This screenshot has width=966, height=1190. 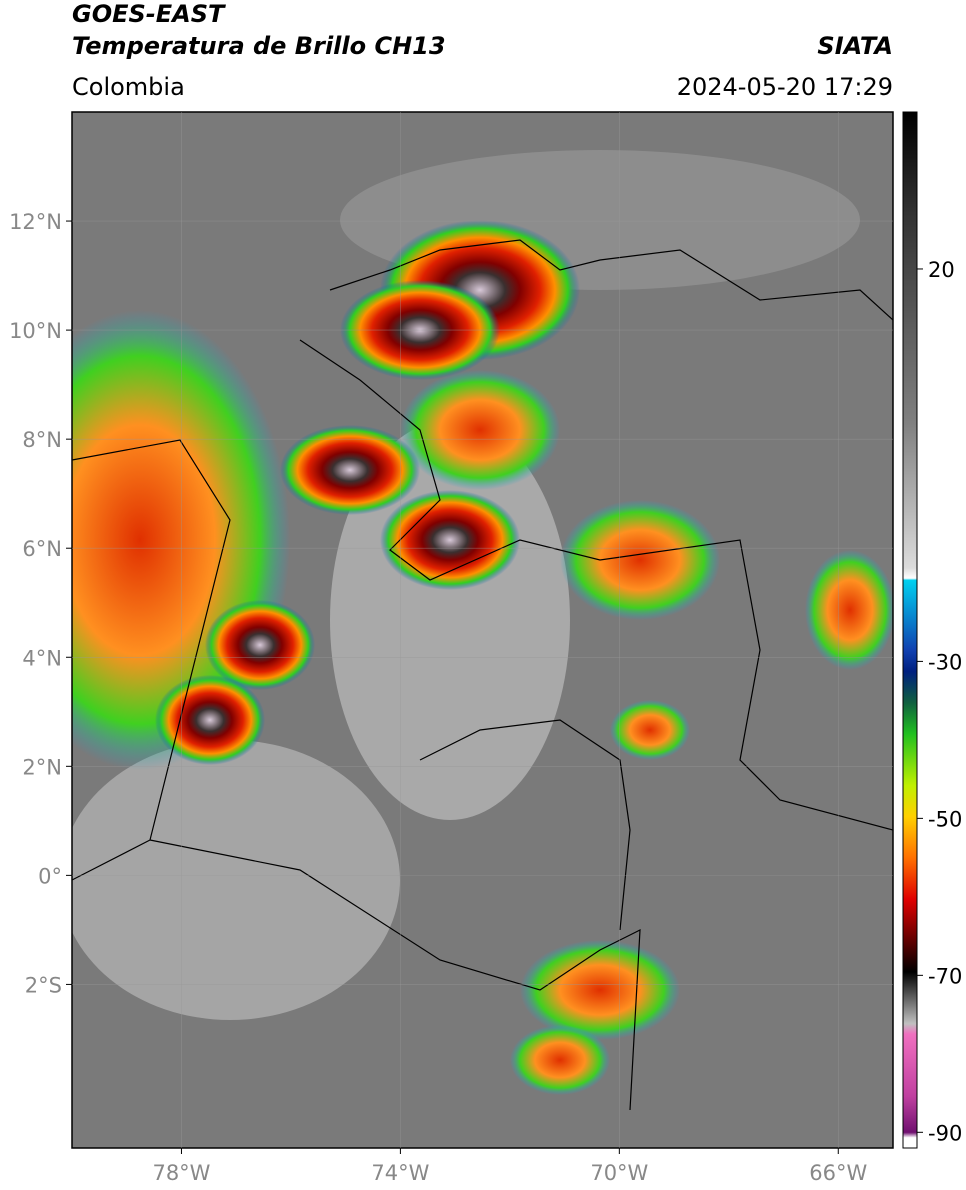 What do you see at coordinates (785, 87) in the screenshot?
I see `datetime: 2024-05-20 17:29` at bounding box center [785, 87].